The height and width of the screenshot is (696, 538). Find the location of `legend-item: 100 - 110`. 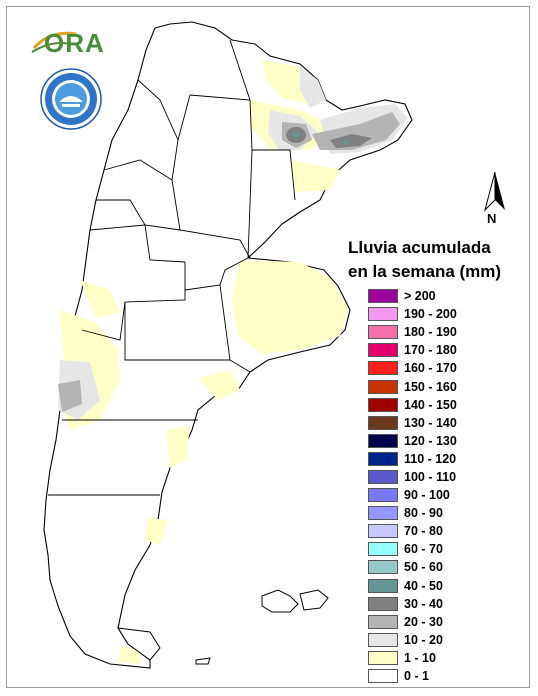

legend-item: 100 - 110 is located at coordinates (412, 477).